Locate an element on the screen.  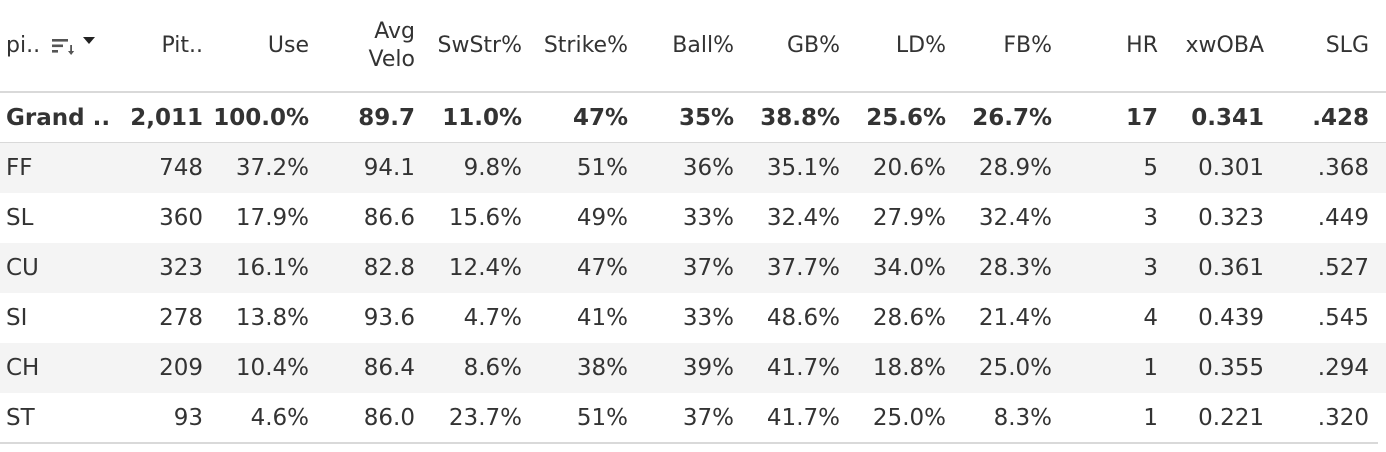
cell-fb: 8.3% is located at coordinates (1022, 418).